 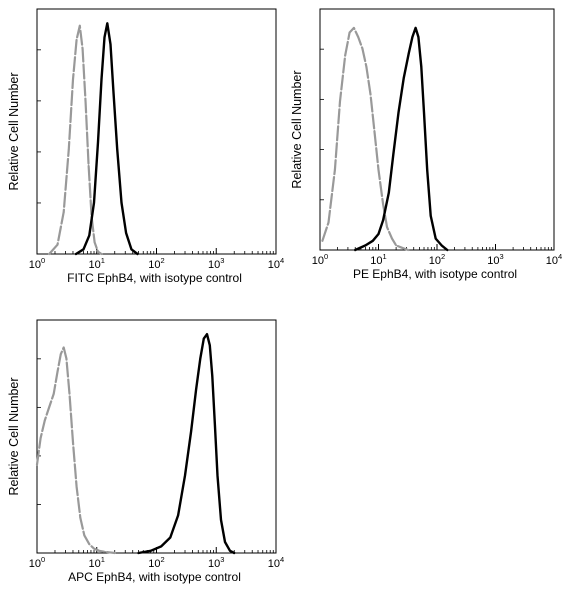 I want to click on x-axis-title: PE EphB4, with isotype control, so click(x=435, y=274).